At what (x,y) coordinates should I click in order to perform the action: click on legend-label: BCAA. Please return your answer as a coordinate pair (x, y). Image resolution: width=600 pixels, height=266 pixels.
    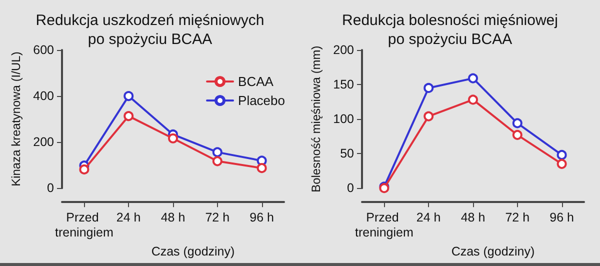
    Looking at the image, I should click on (256, 81).